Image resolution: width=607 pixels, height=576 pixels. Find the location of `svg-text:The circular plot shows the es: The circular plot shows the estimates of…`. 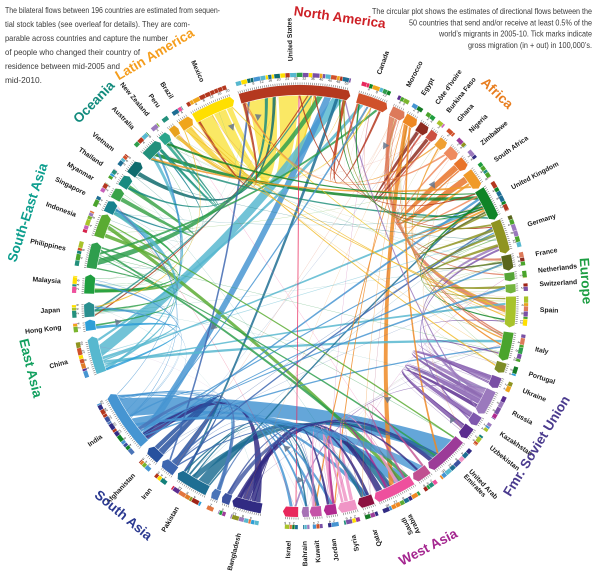

svg-text:The circular plot shows the es: The circular plot shows the estimates of… is located at coordinates (482, 11).